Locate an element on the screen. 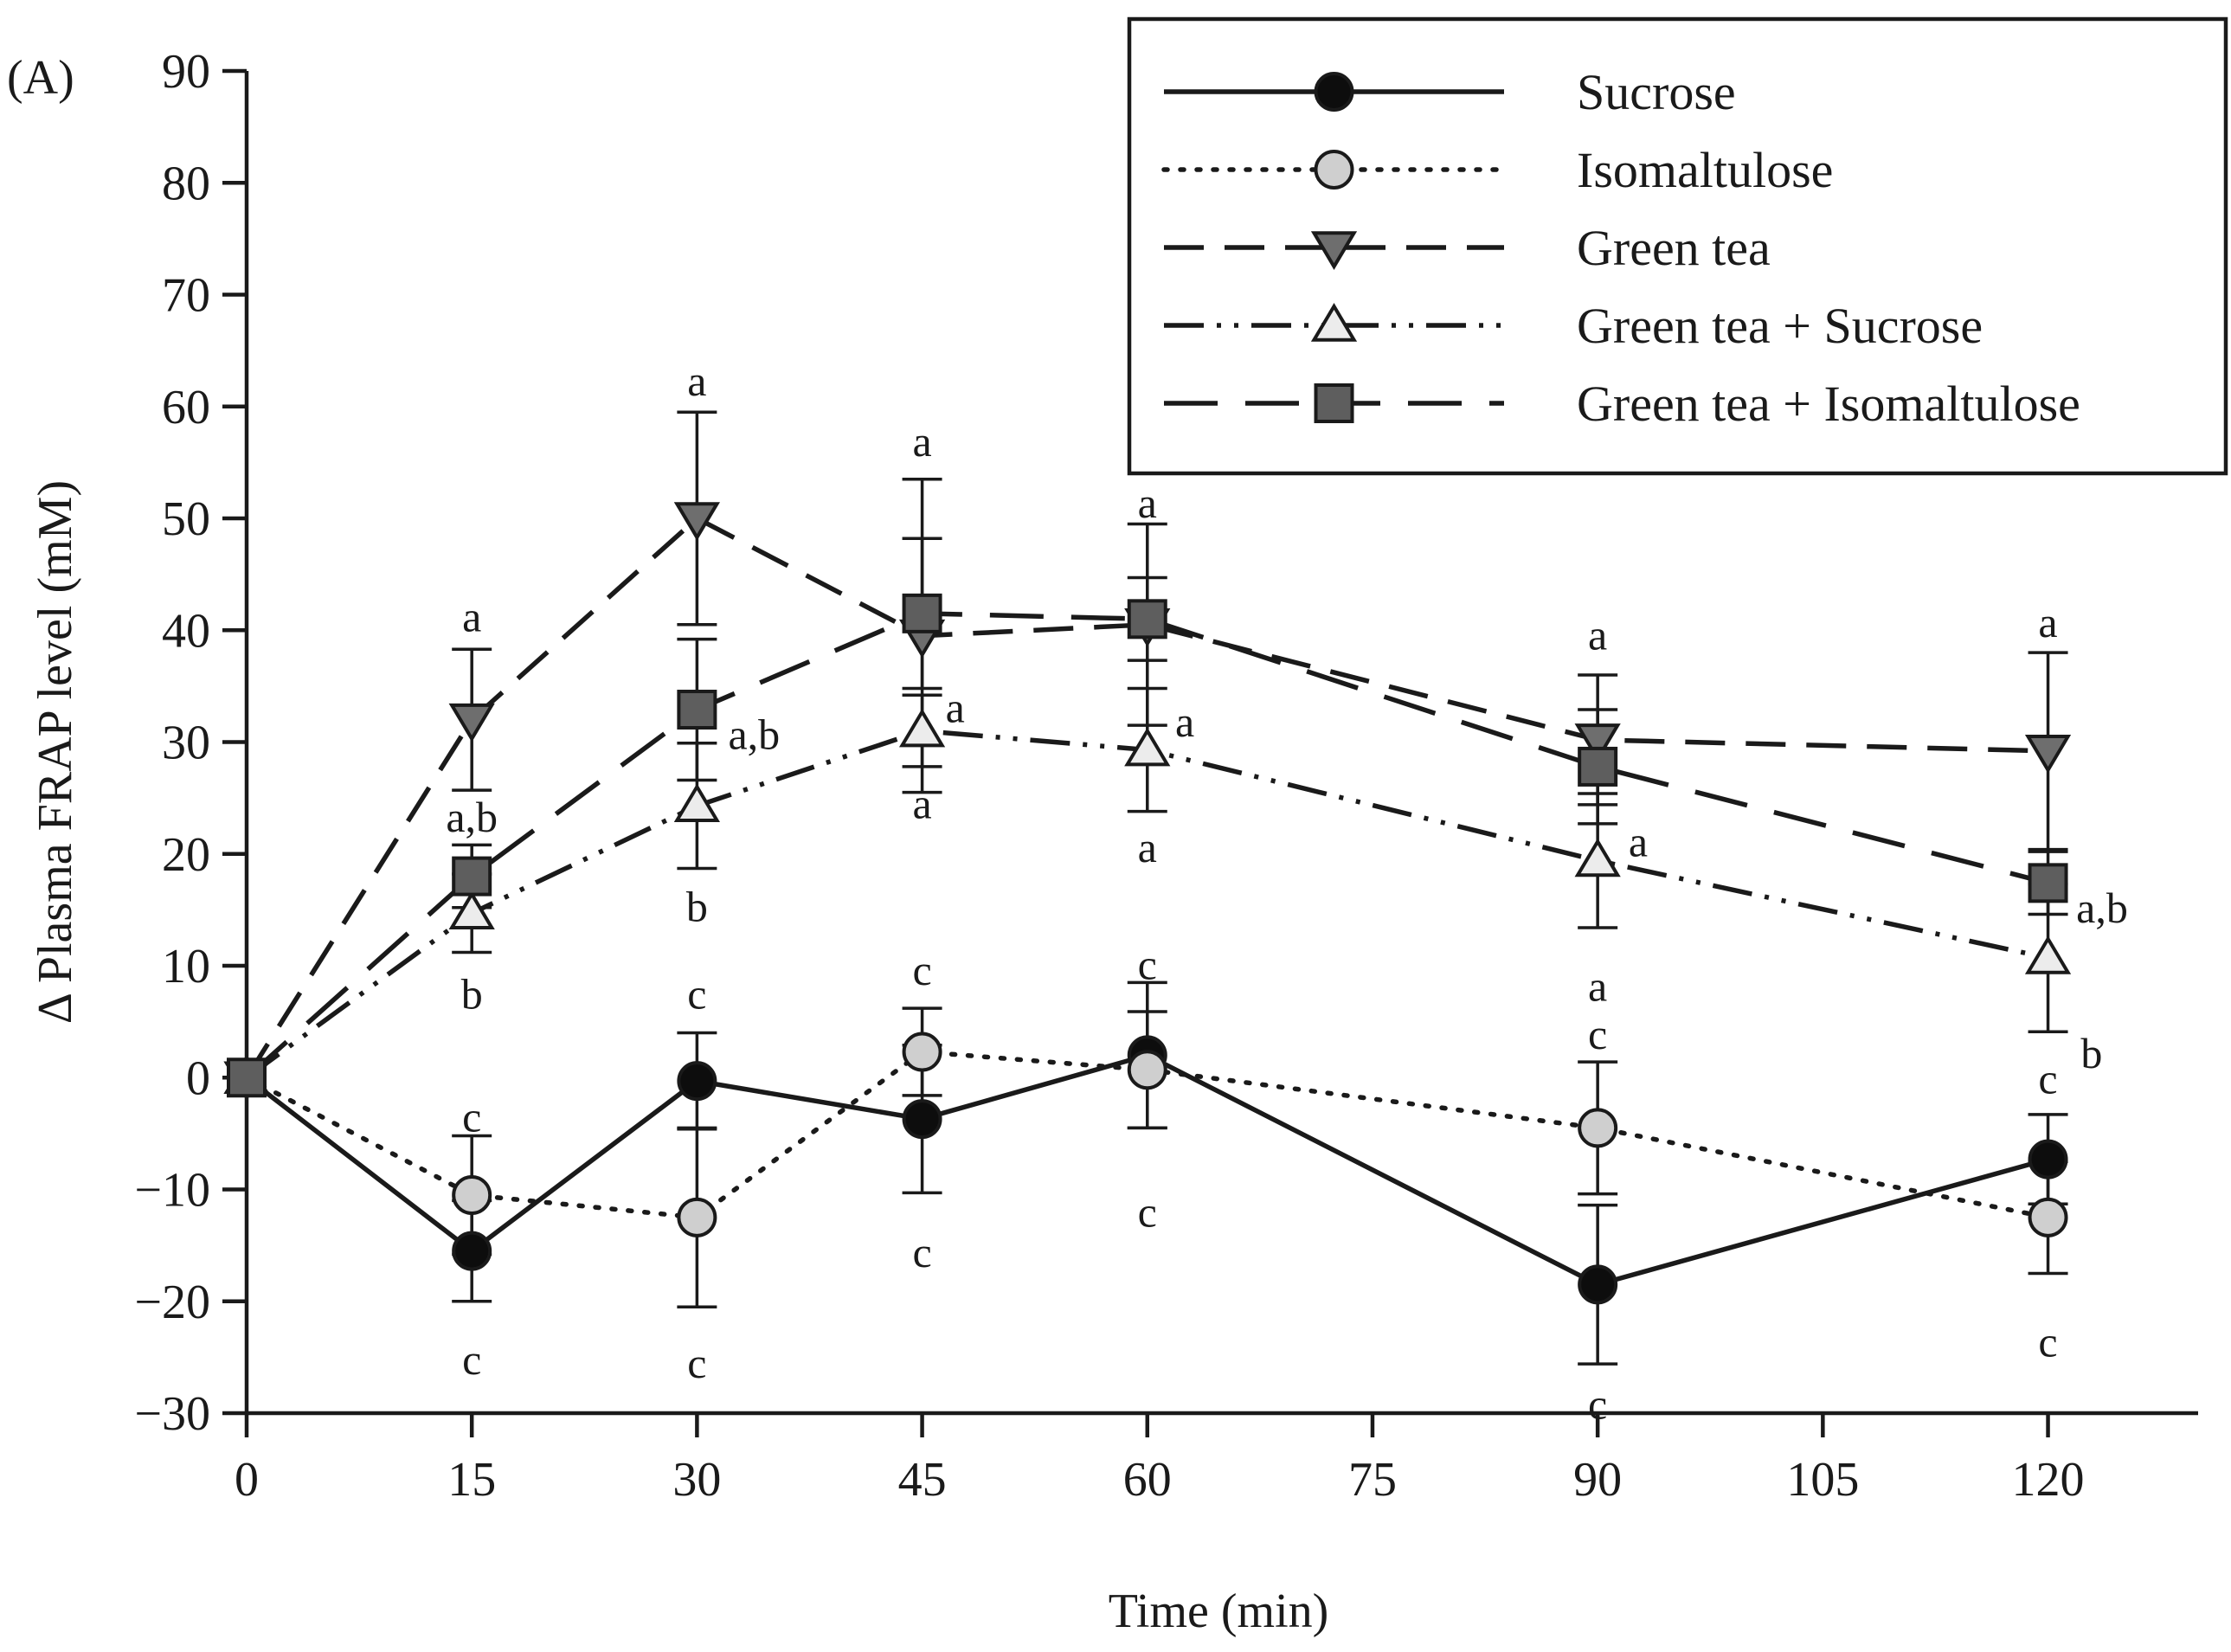 Image resolution: width=2231 pixels, height=1652 pixels. y-tick-label: 50 is located at coordinates (186, 519).